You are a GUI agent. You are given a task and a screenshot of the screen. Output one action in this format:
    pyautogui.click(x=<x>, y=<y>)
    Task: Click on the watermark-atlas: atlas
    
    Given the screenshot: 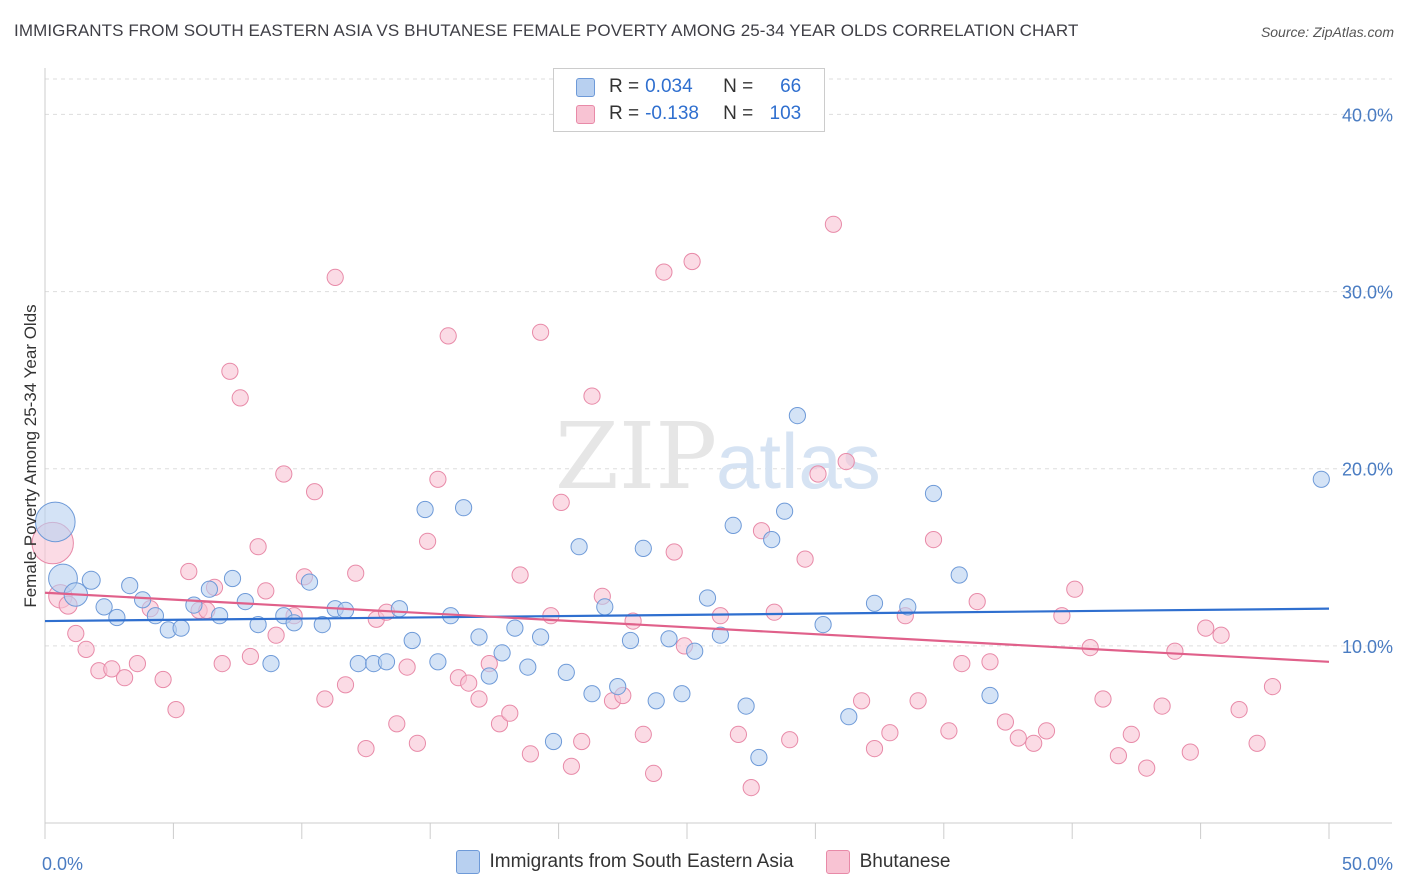 What is the action you would take?
    pyautogui.click(x=798, y=461)
    